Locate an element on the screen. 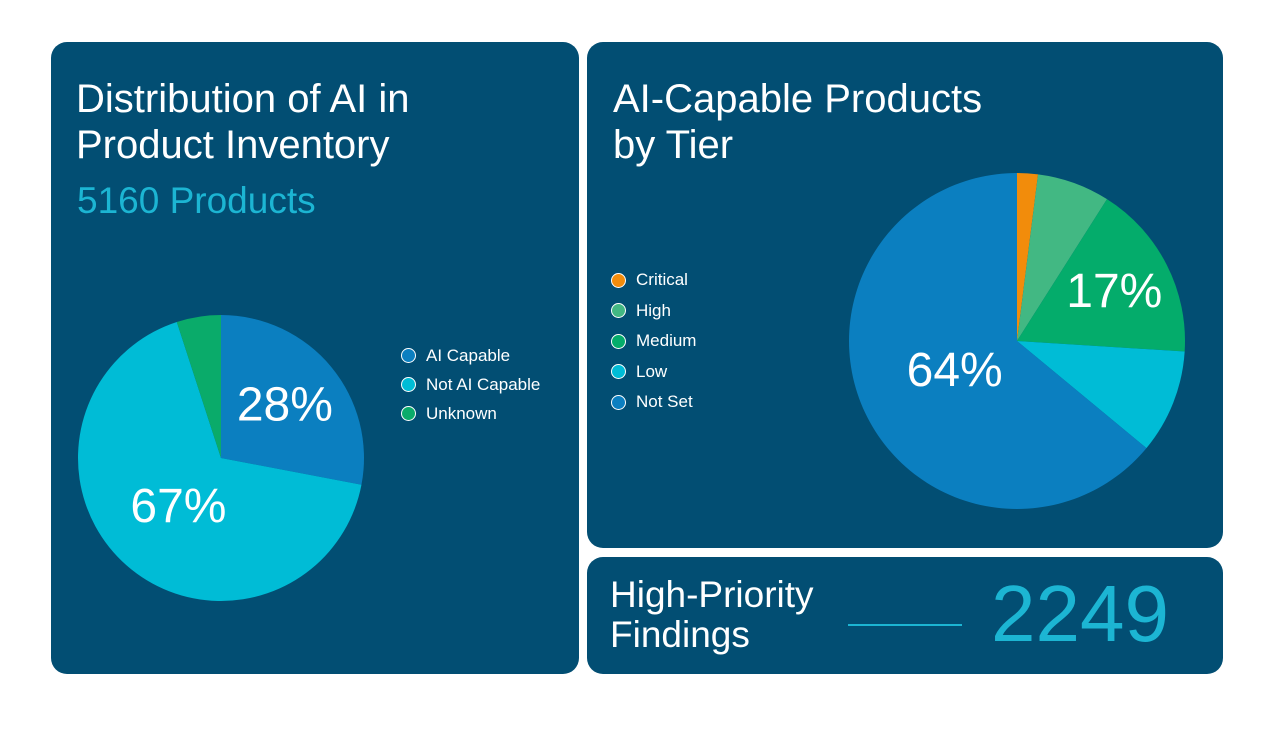 The width and height of the screenshot is (1271, 730). pie-slice-critical is located at coordinates (1028, 257).